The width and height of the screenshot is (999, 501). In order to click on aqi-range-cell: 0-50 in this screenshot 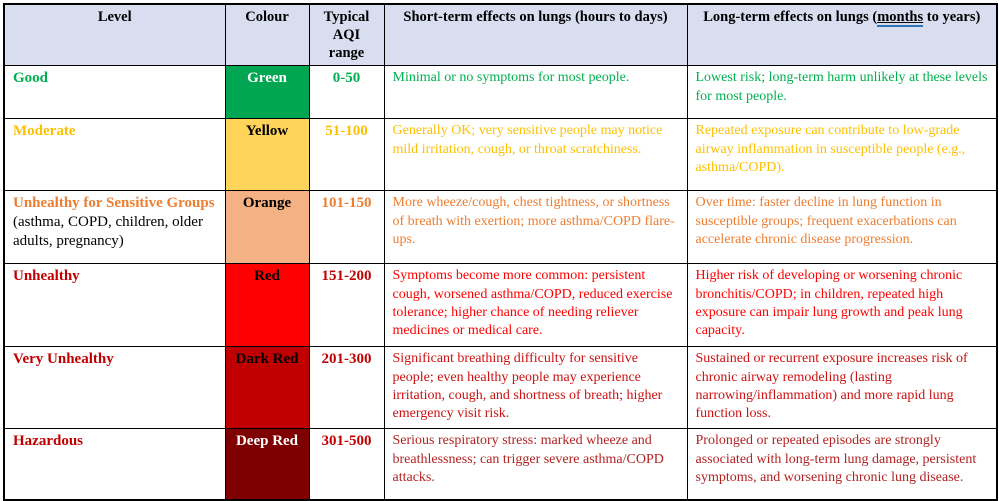, I will do `click(346, 92)`.